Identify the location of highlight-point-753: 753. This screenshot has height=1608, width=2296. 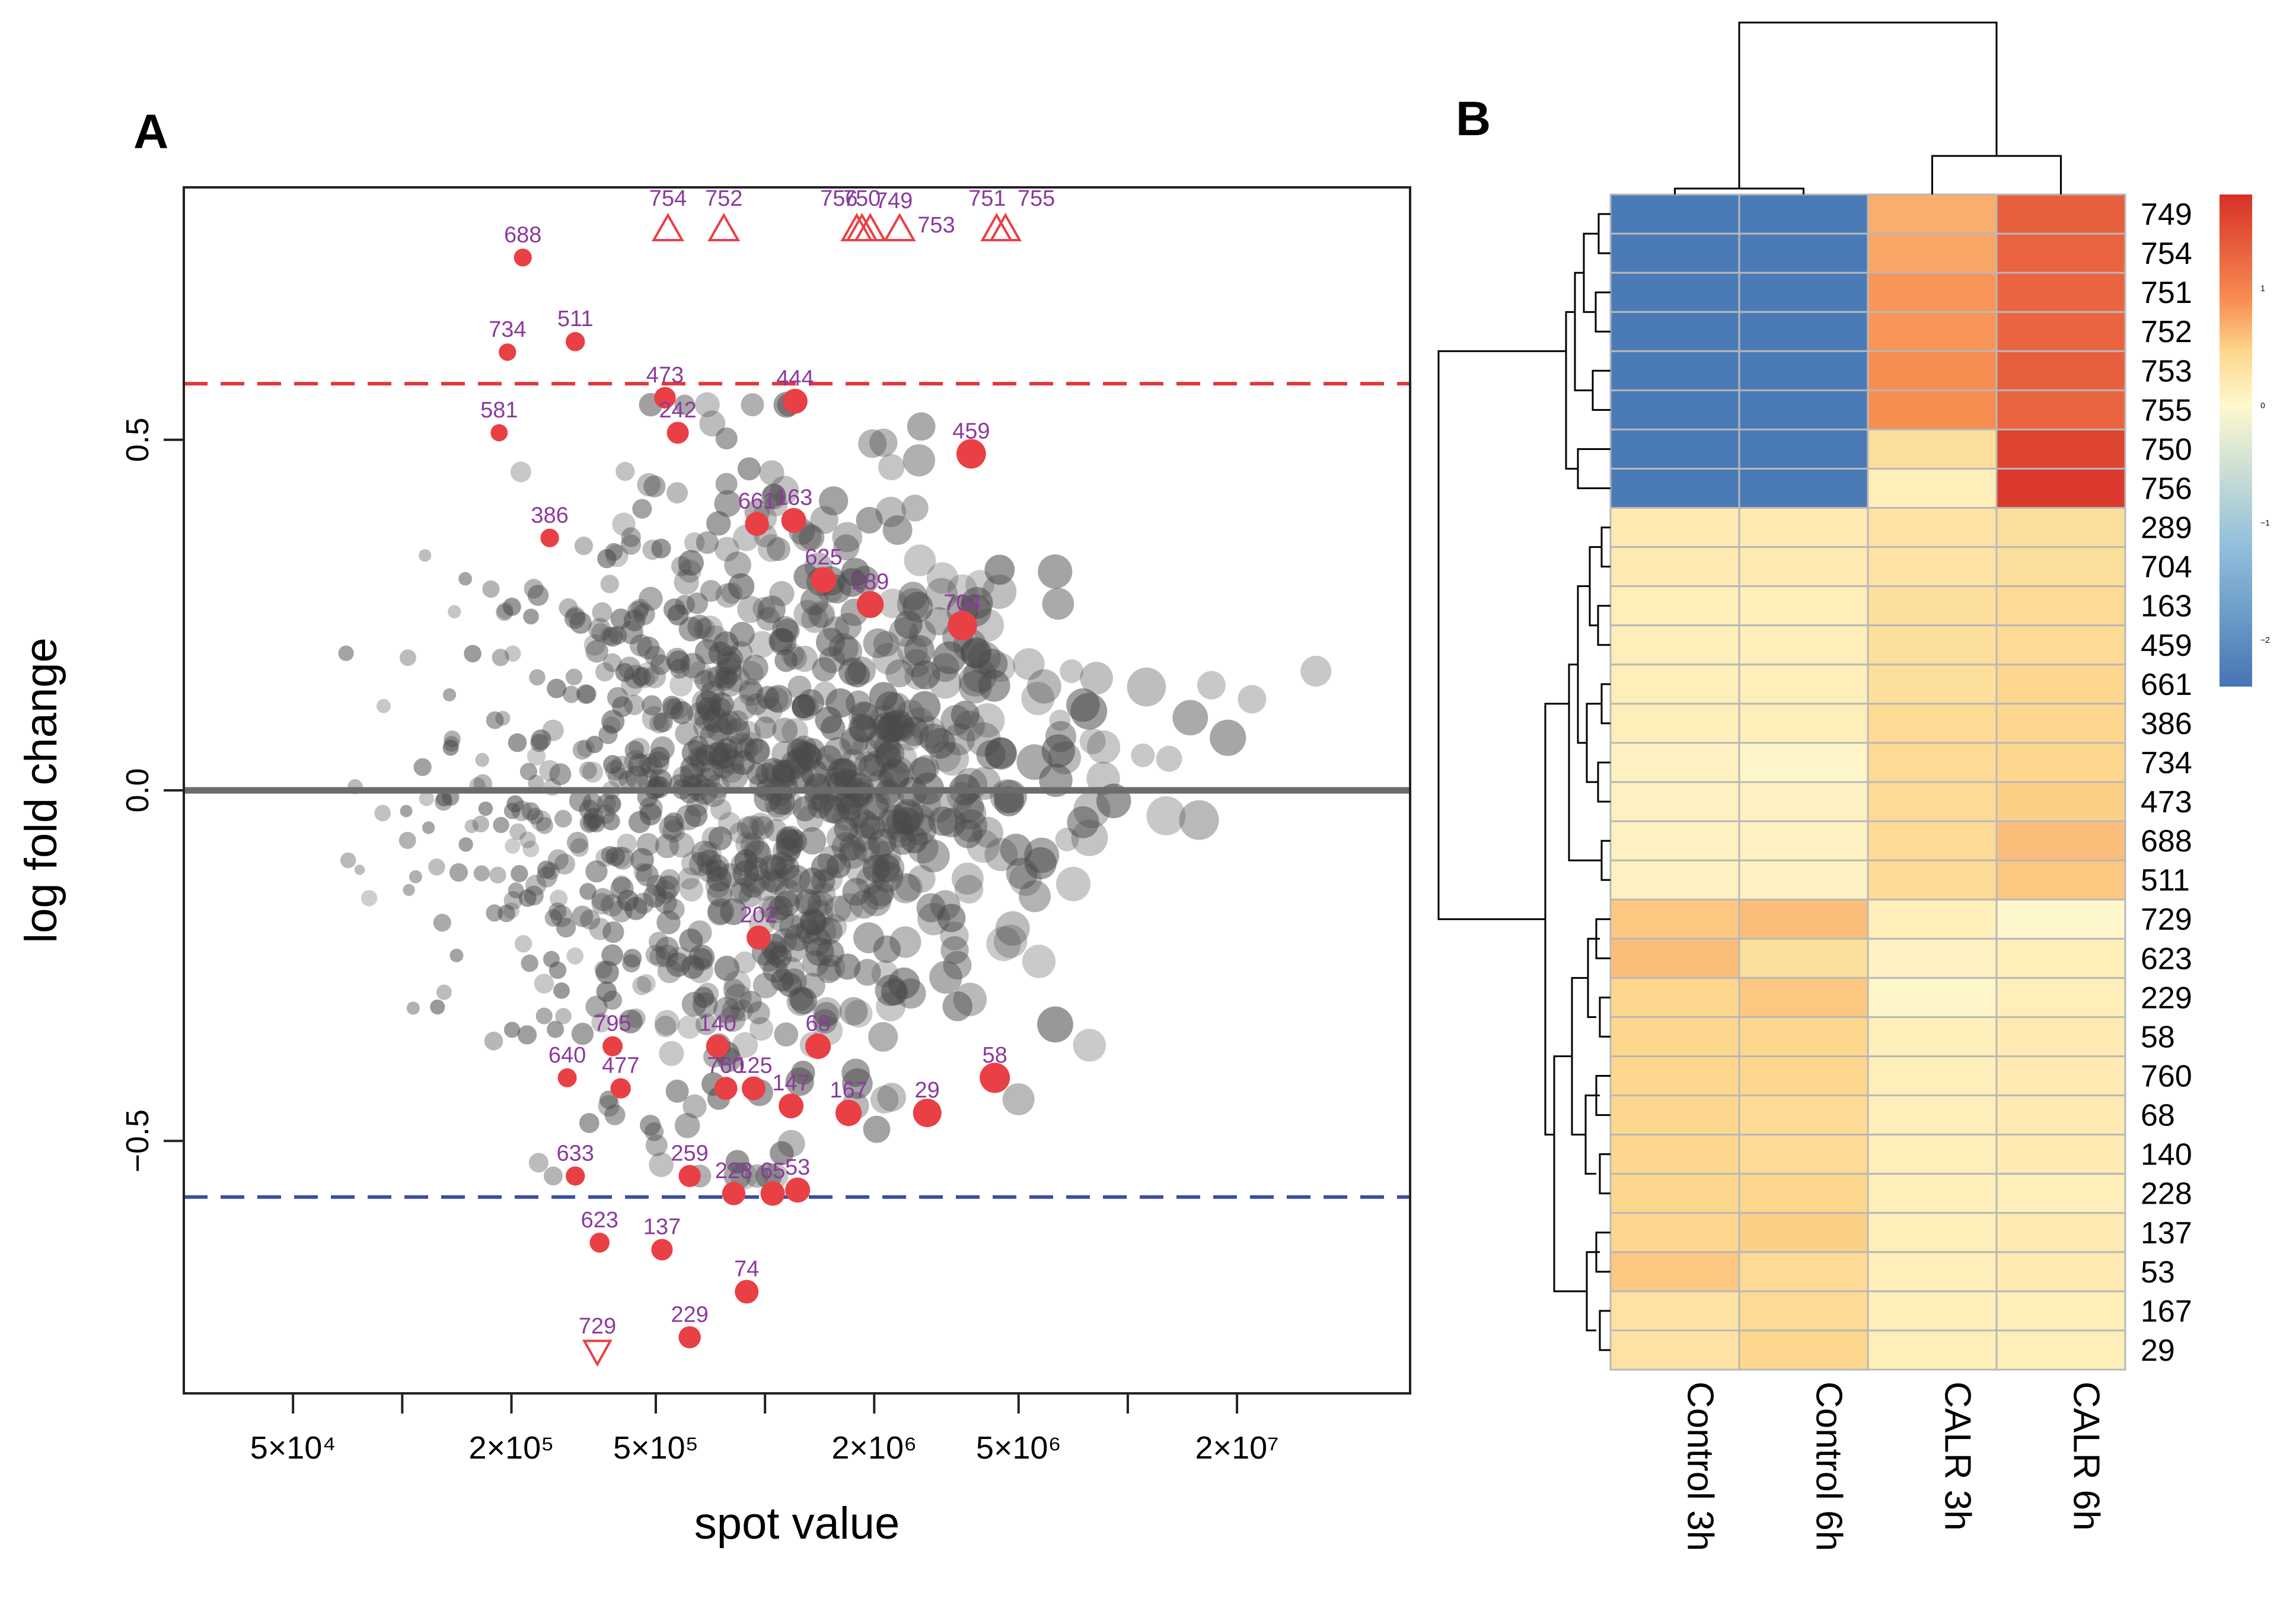
(919, 227).